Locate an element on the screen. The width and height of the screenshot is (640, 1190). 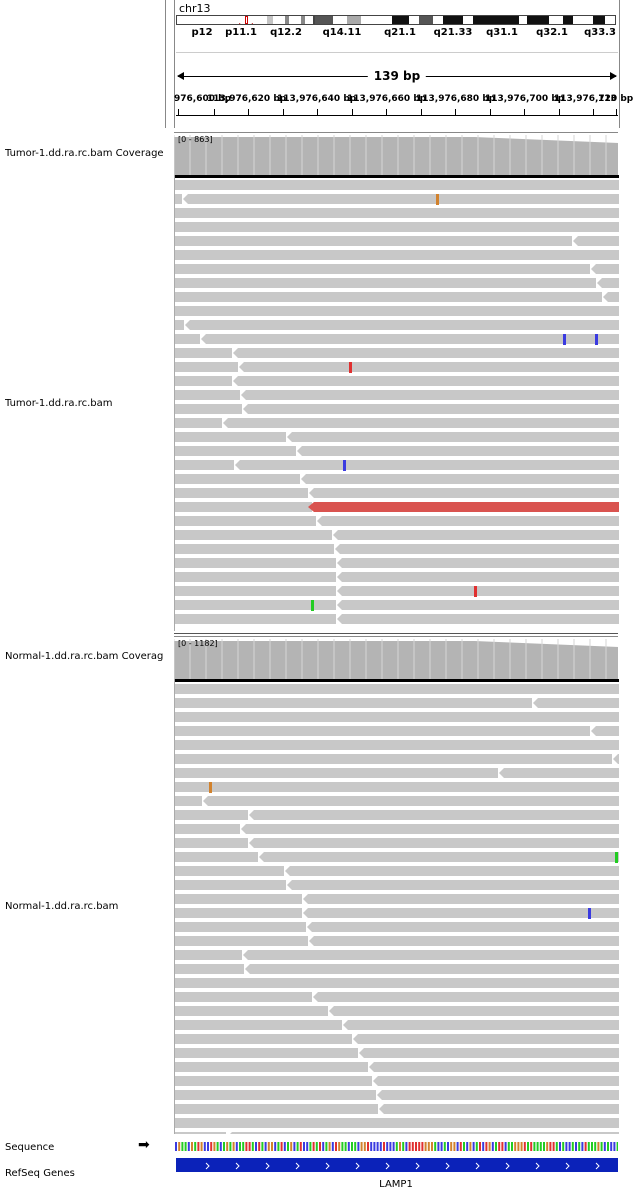
mismatch-base is located at coordinates (596, 339).